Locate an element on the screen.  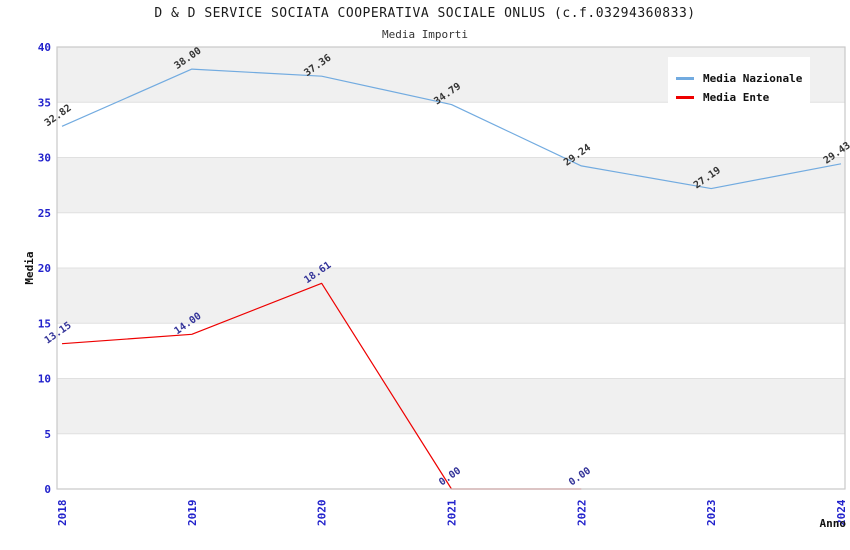
y-tick-label: 40 is located at coordinates (44, 47).